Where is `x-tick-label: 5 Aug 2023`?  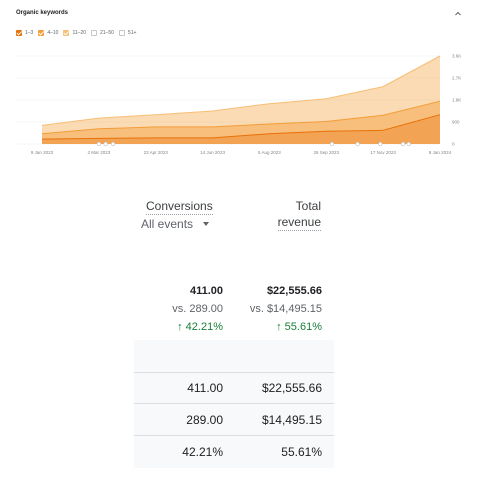
x-tick-label: 5 Aug 2023 is located at coordinates (269, 152).